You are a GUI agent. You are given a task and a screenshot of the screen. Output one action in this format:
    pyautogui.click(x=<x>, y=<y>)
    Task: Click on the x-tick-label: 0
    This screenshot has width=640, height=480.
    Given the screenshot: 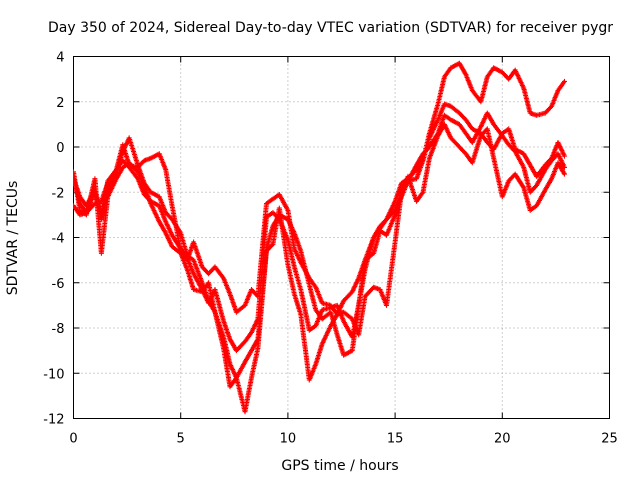 What is the action you would take?
    pyautogui.click(x=73, y=439)
    